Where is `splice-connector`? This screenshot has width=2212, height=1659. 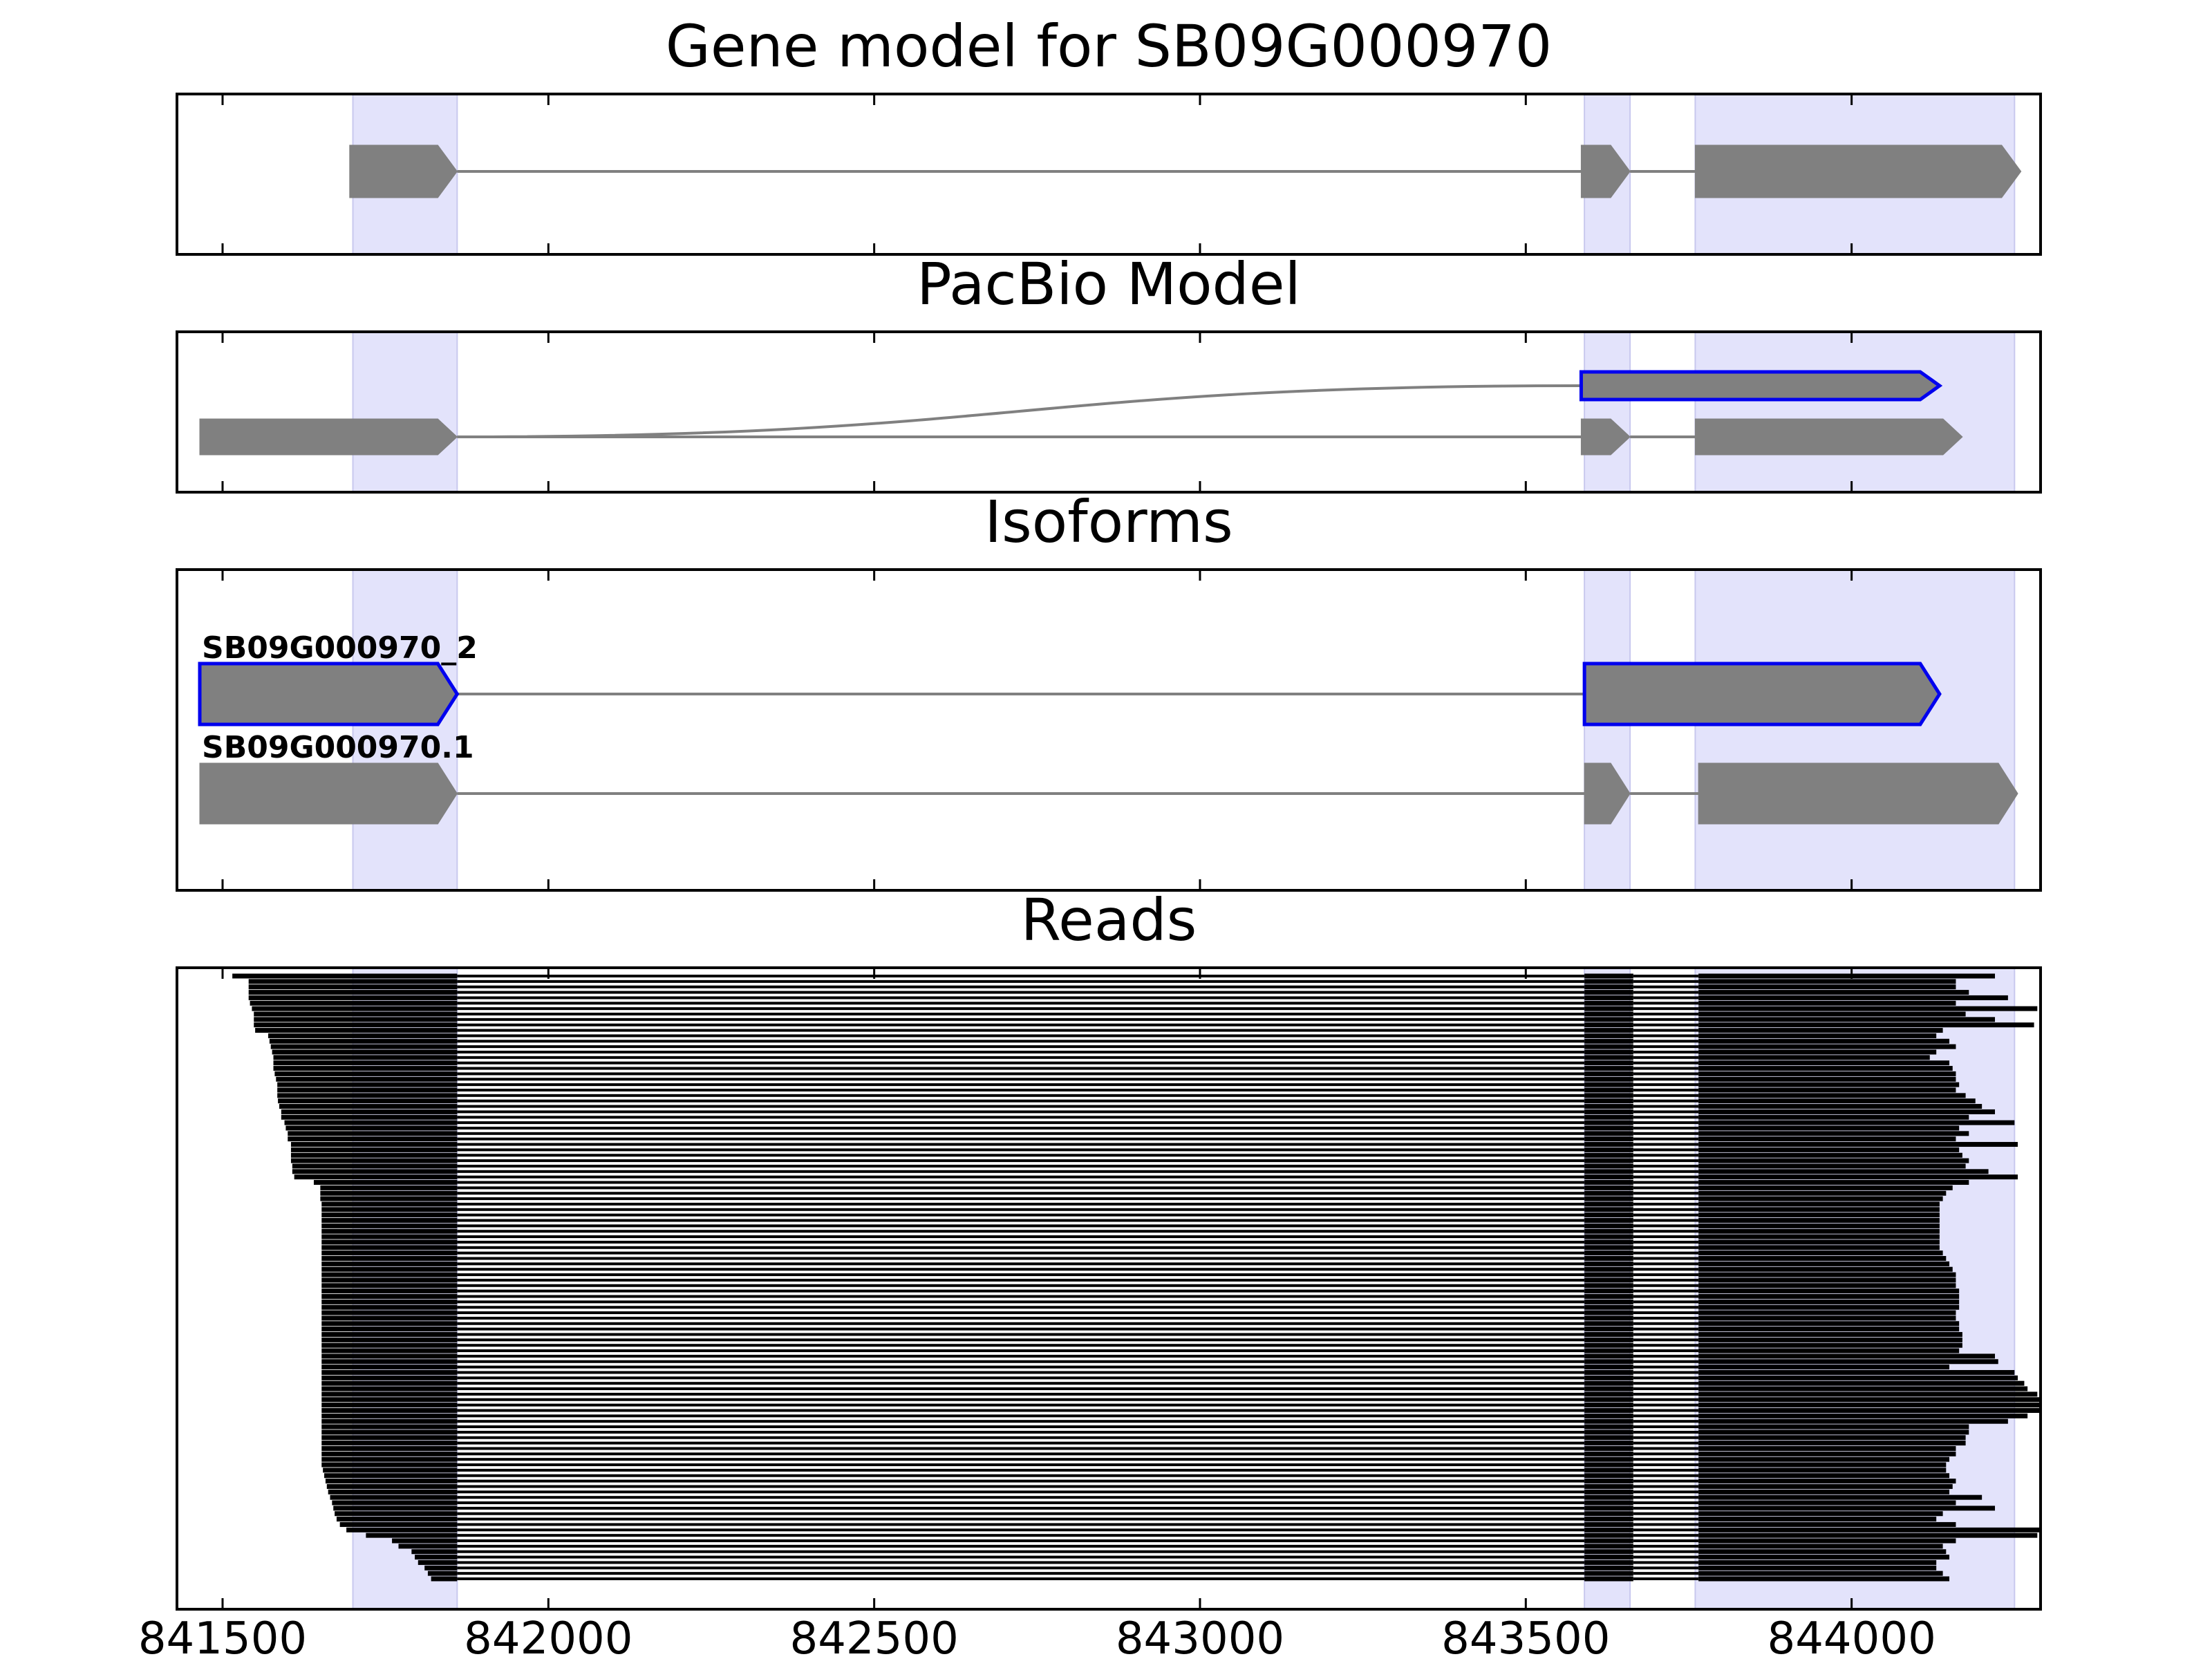
splice-connector is located at coordinates (1020, 411).